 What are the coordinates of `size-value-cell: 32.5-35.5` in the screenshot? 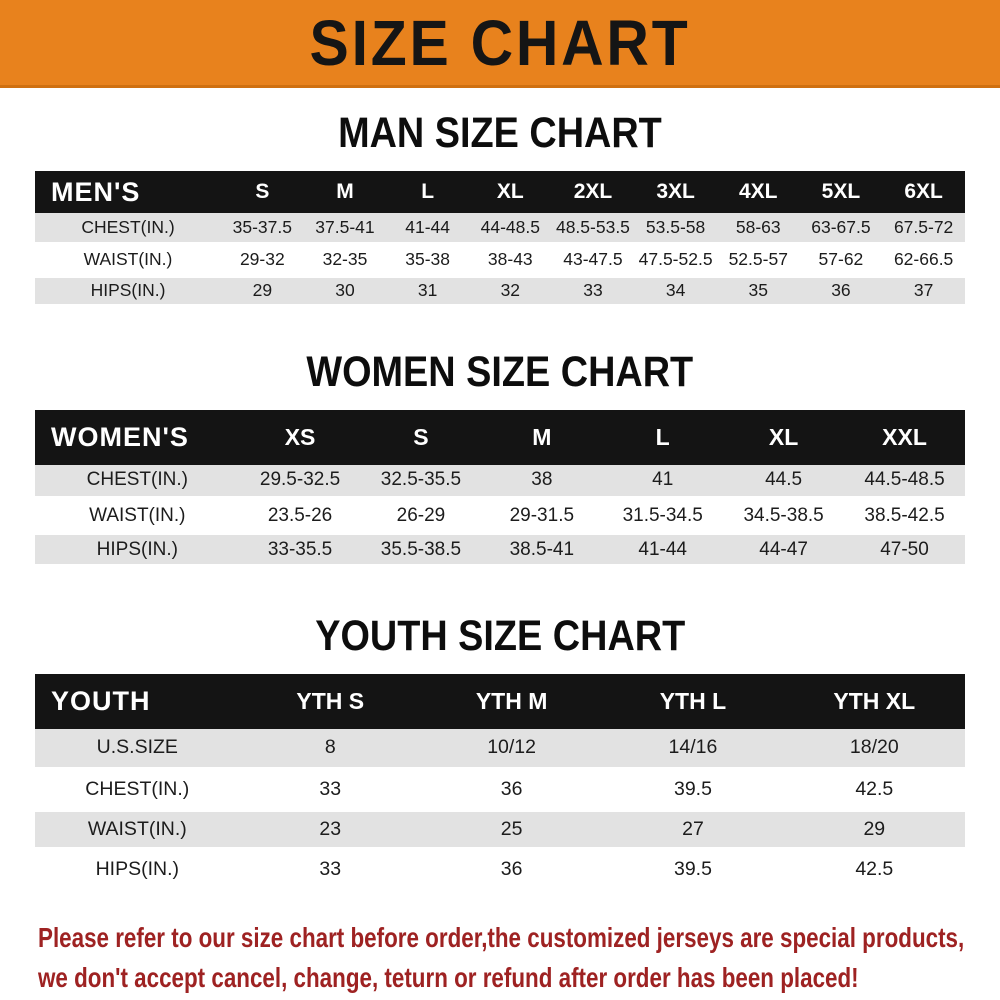 It's located at (421, 482).